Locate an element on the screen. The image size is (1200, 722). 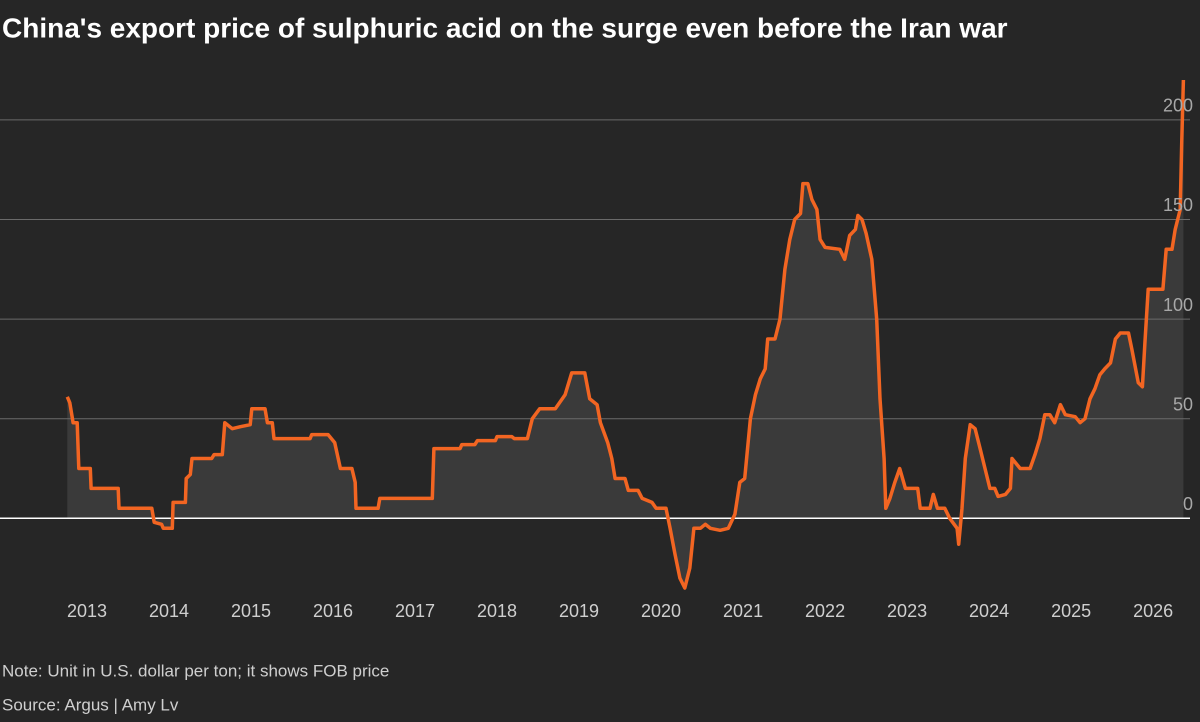
x-tick-label: 2024 is located at coordinates (989, 611).